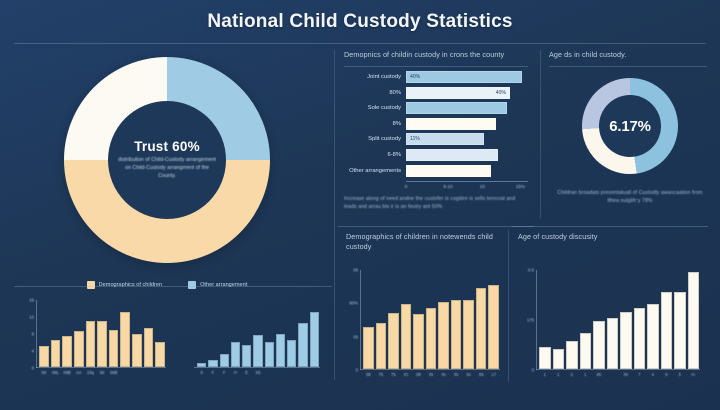 This screenshot has width=720, height=410. What do you see at coordinates (44, 372) in the screenshot?
I see `x-tick-label: 09` at bounding box center [44, 372].